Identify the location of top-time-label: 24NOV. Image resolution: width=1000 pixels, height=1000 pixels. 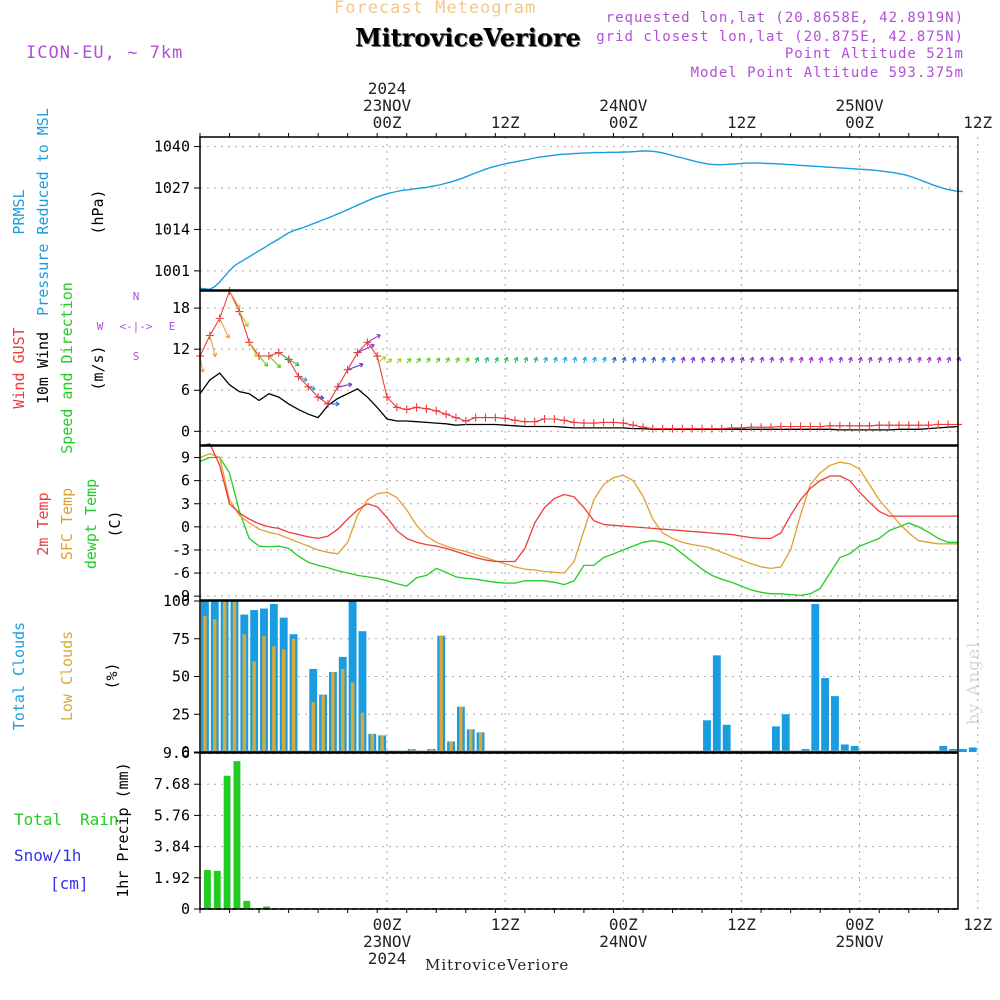
(623, 105).